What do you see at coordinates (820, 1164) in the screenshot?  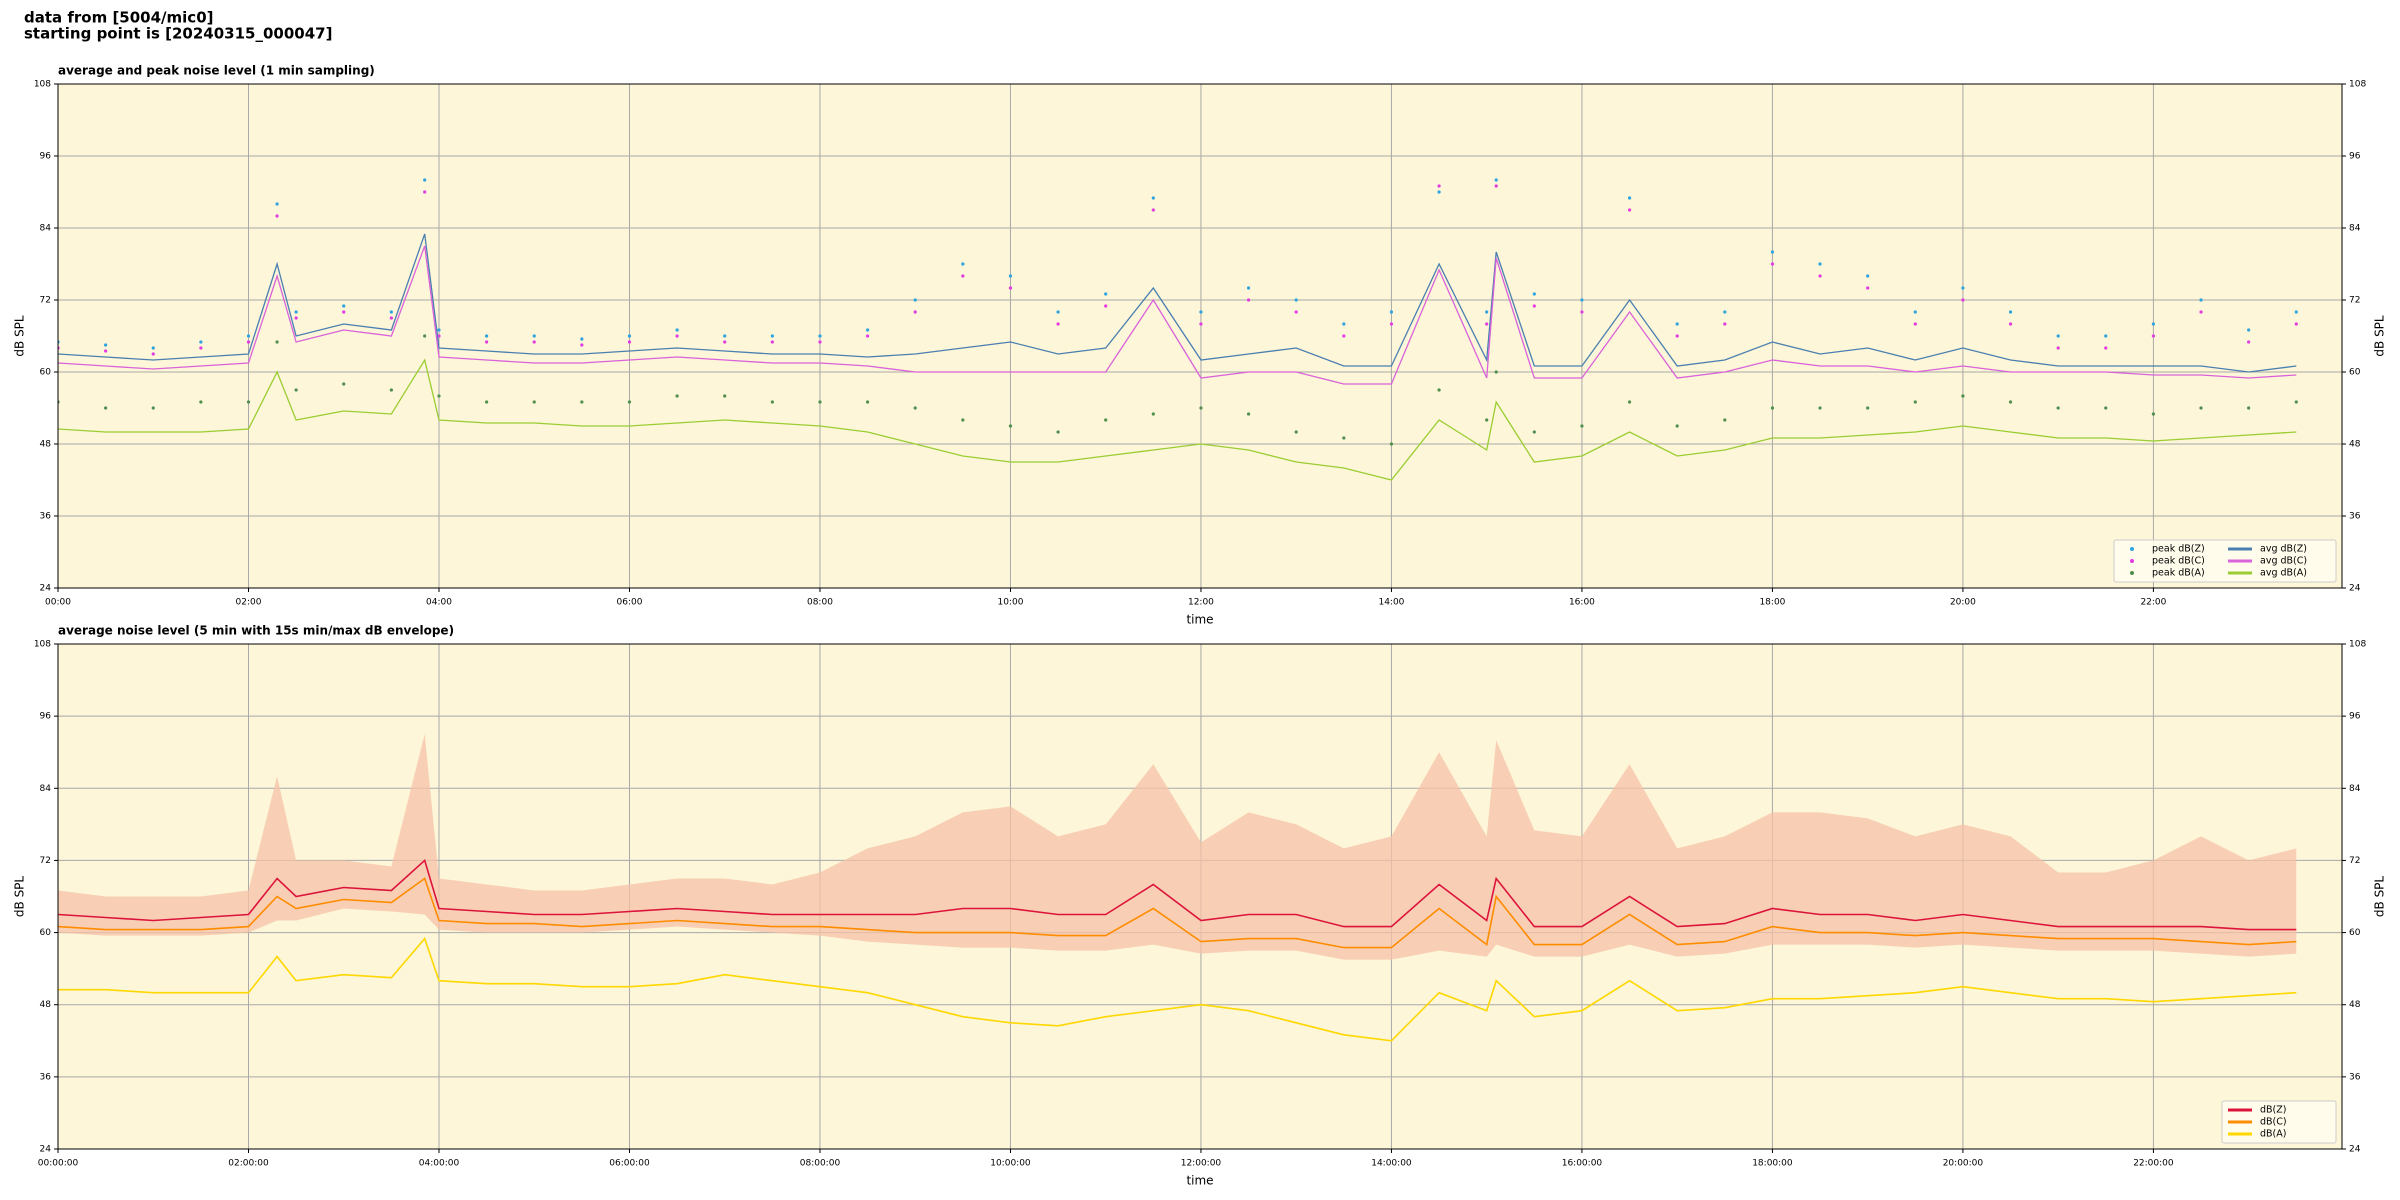 I see `x-tick-label: 08:00:00` at bounding box center [820, 1164].